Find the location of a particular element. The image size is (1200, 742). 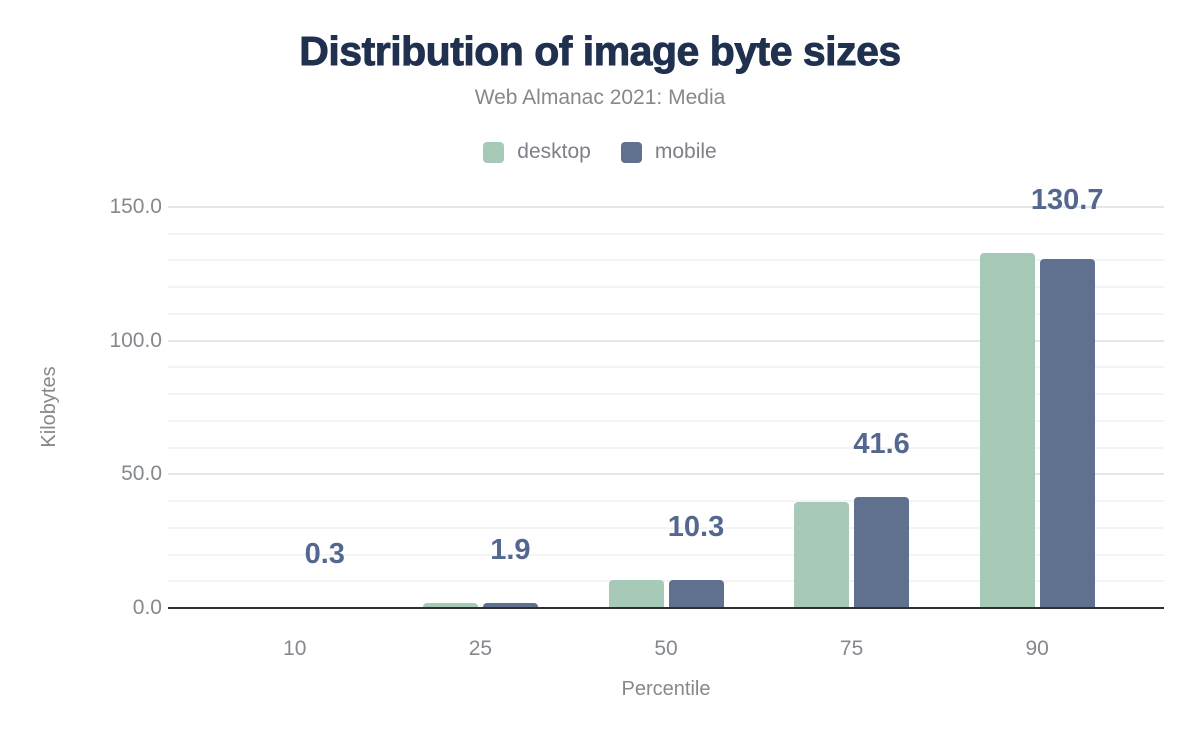

x-axis-line is located at coordinates (666, 607).